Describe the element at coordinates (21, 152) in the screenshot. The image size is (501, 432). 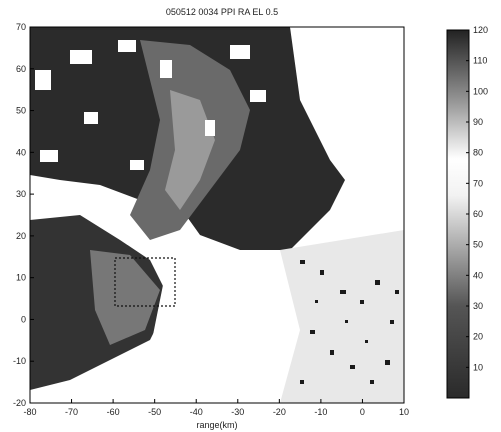
I see `y-tick-label: 40` at that location.